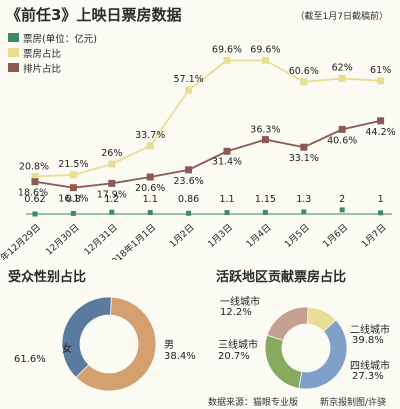 The image size is (400, 409). What do you see at coordinates (234, 356) in the screenshot?
I see `pie-value-tier3: 20.7%` at bounding box center [234, 356].